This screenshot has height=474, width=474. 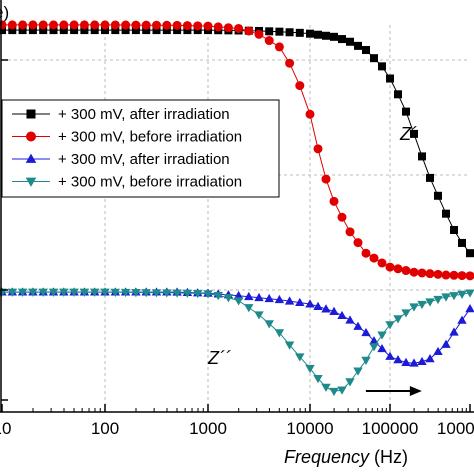 What do you see at coordinates (415, 391) in the screenshot?
I see `arrow-head` at bounding box center [415, 391].